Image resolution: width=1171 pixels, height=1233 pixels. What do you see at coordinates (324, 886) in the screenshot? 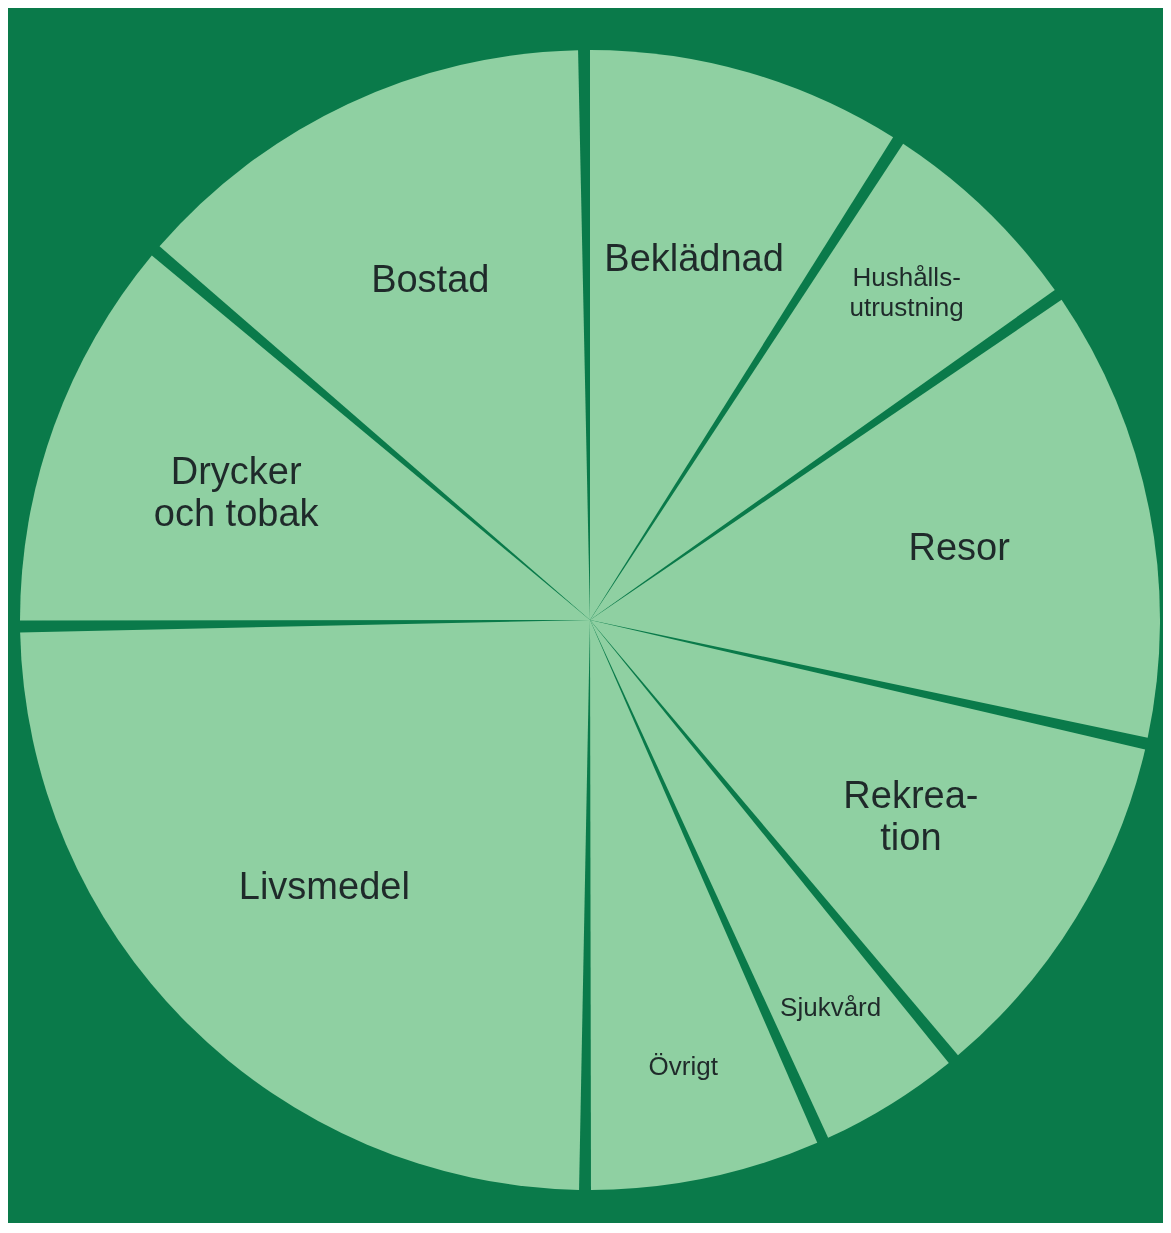
I see `slice-label: Livsmedel` at bounding box center [324, 886].